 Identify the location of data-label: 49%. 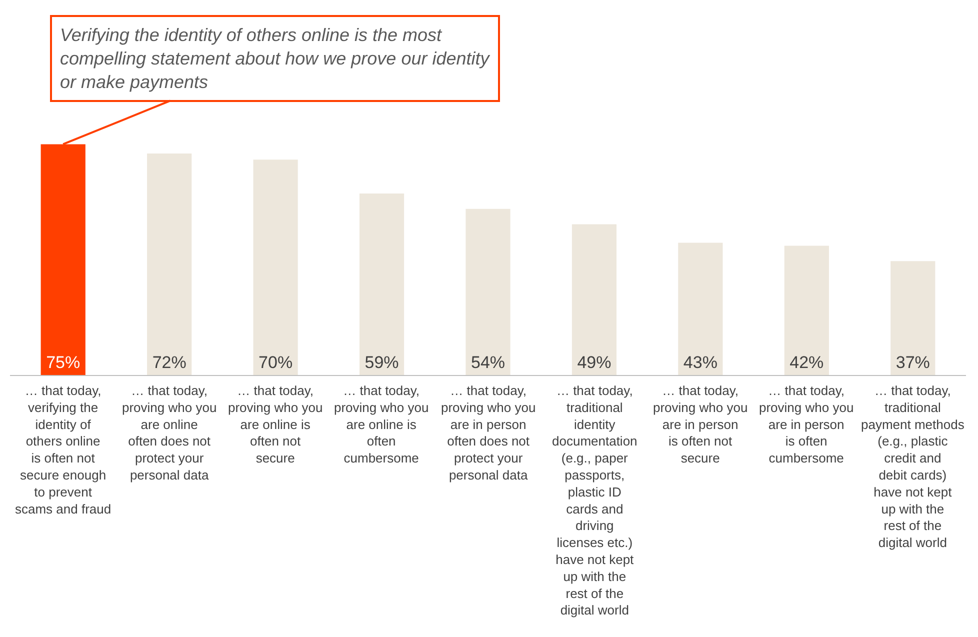
(594, 362).